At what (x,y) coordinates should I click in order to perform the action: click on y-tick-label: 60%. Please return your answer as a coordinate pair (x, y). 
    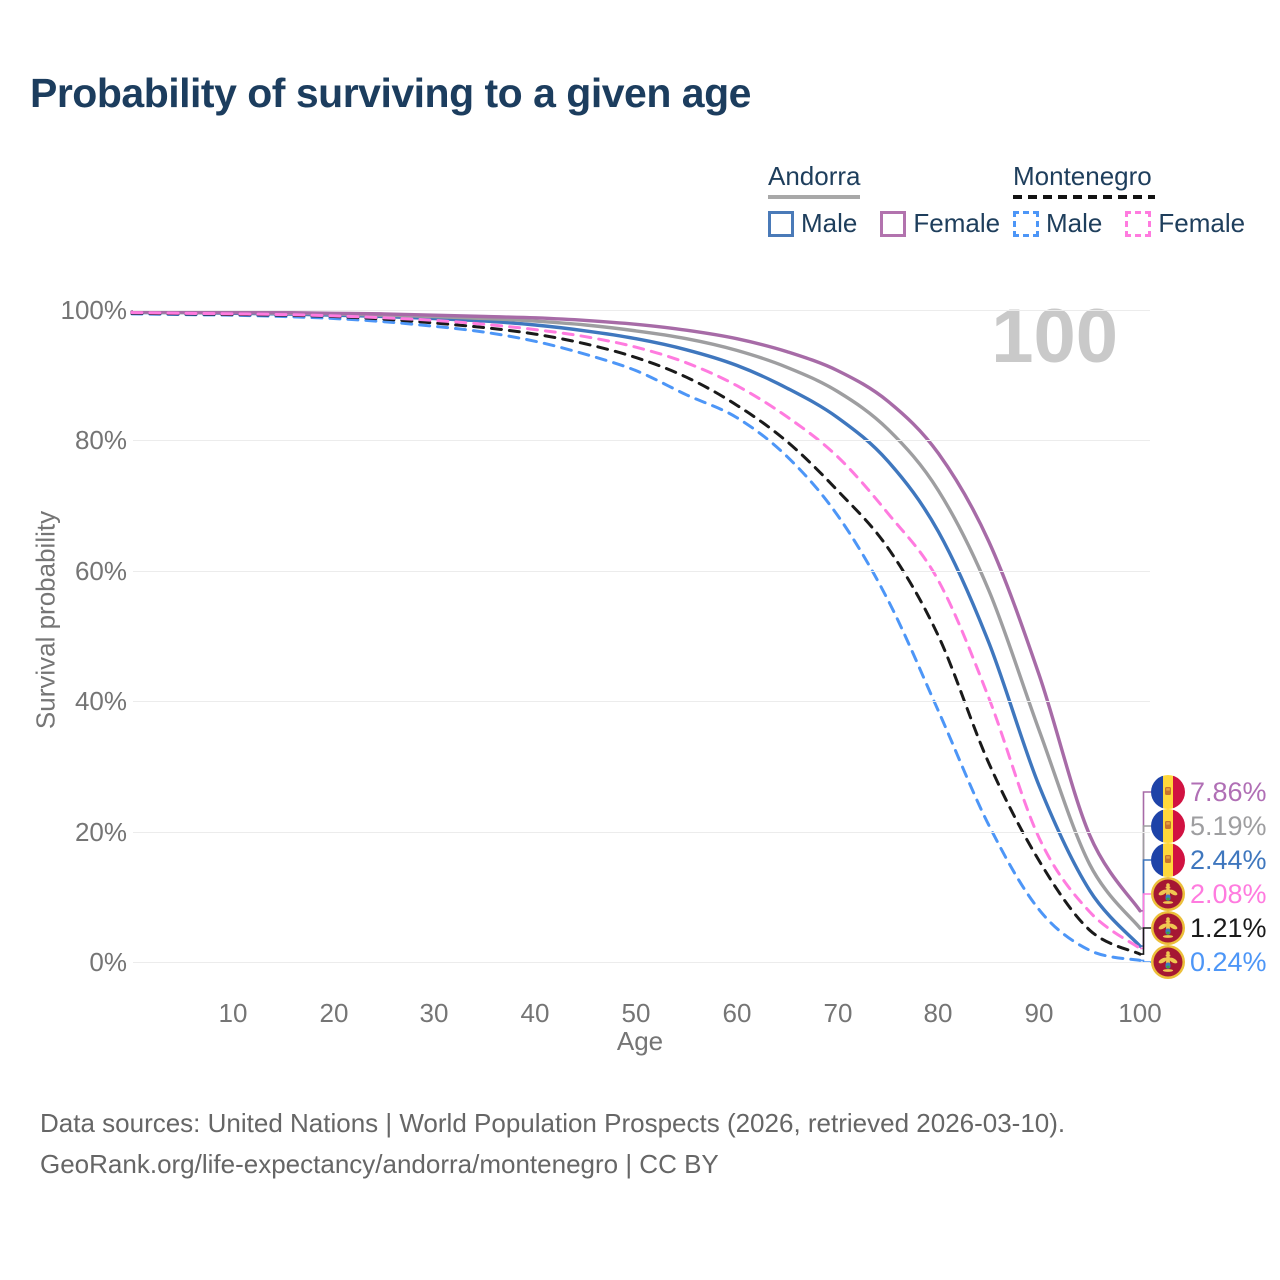
    Looking at the image, I should click on (100, 571).